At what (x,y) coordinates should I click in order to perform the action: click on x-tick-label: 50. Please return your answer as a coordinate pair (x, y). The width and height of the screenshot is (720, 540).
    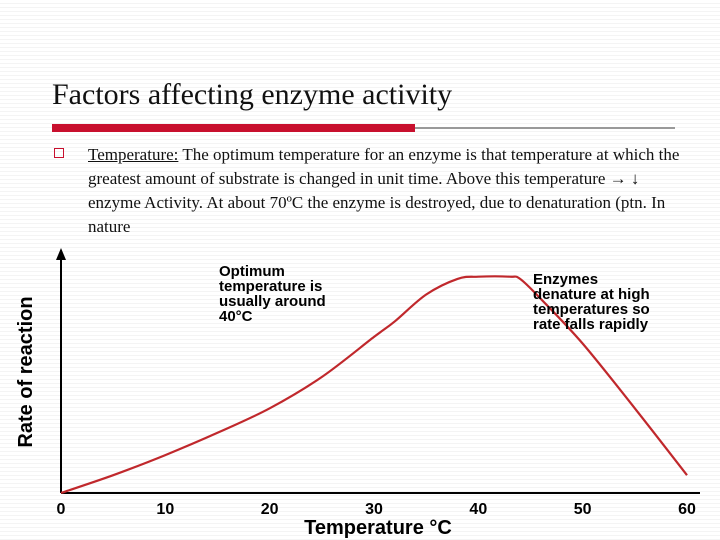
    Looking at the image, I should click on (583, 509).